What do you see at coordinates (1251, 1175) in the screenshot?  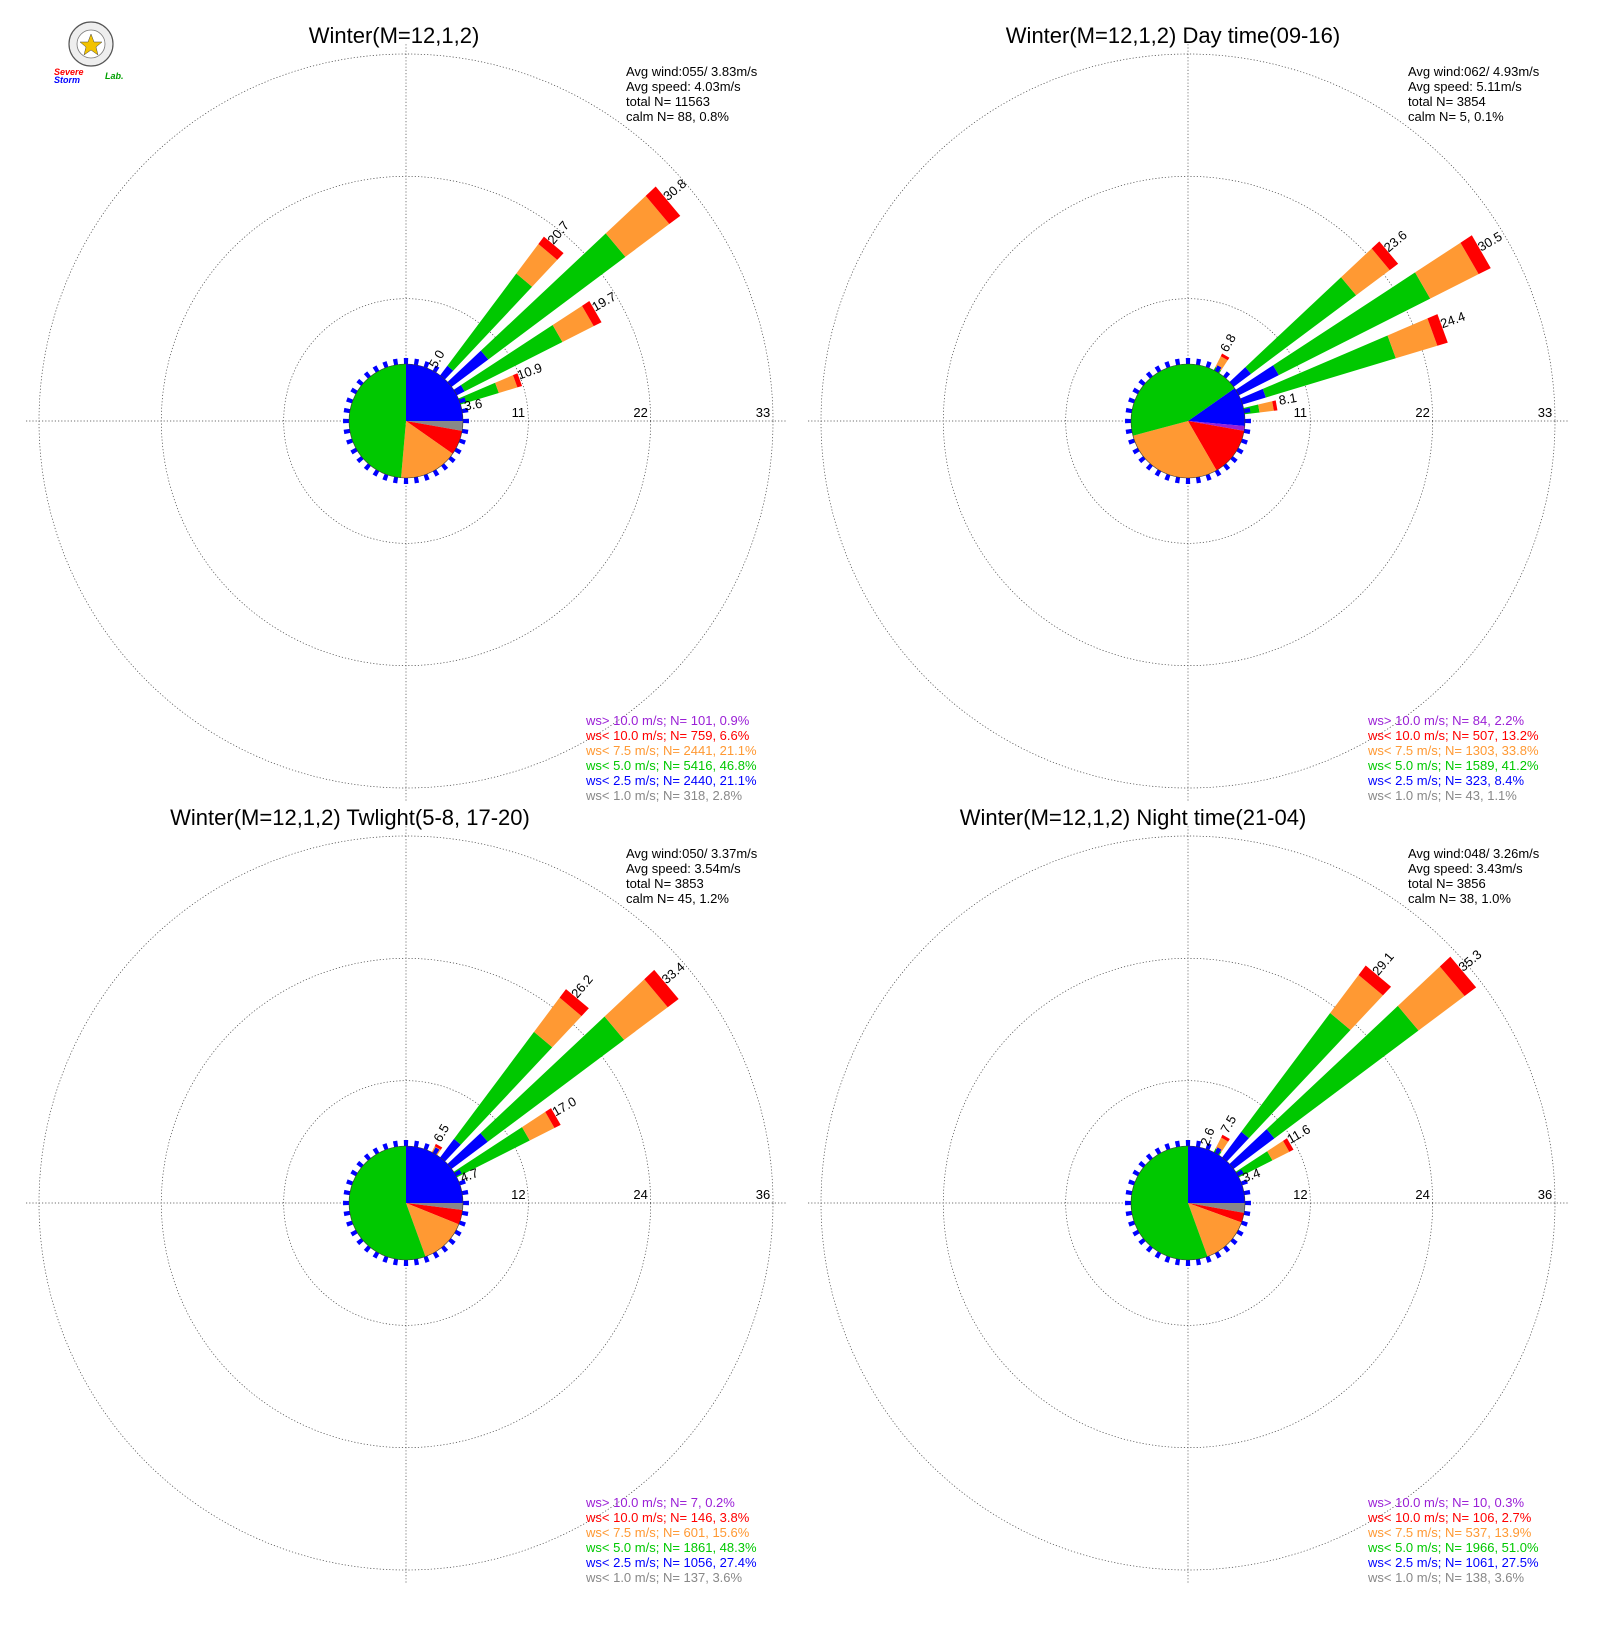 I see `petal-value-label: 3.4` at bounding box center [1251, 1175].